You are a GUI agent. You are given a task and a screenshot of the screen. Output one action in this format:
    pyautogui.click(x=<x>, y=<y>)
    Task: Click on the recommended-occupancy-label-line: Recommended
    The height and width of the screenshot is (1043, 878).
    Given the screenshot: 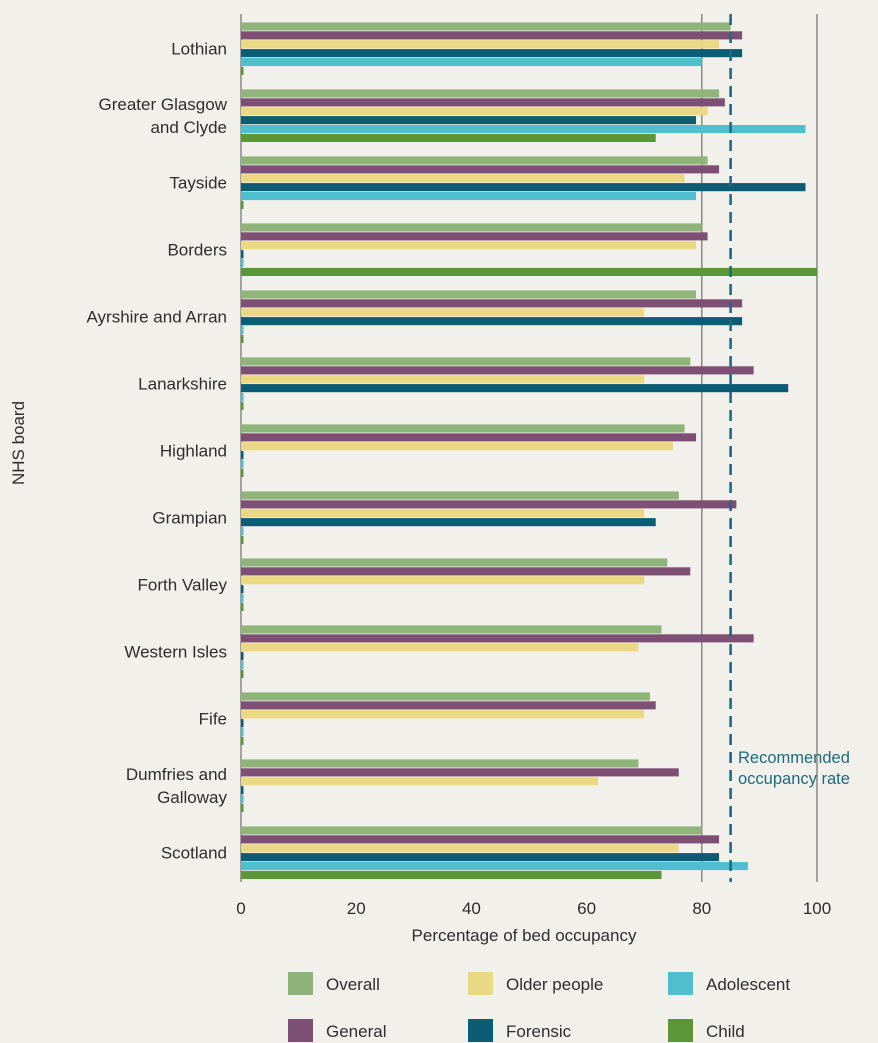 What is the action you would take?
    pyautogui.click(x=794, y=758)
    